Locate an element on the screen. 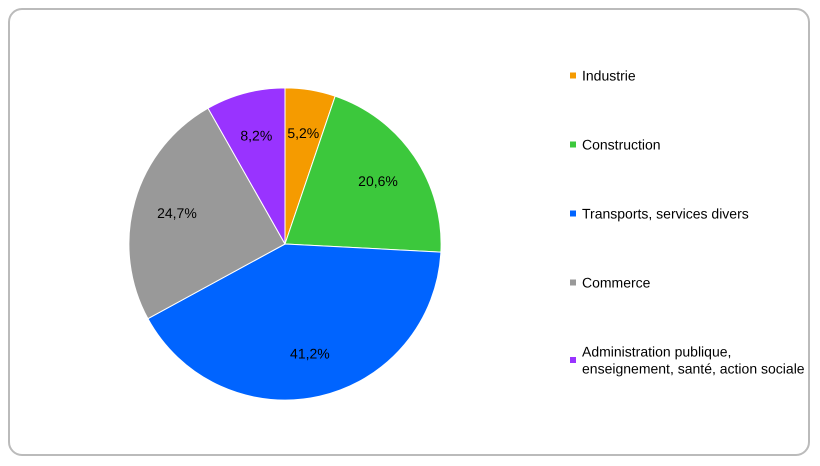 The height and width of the screenshot is (466, 820). data-label: 20,6% is located at coordinates (378, 180).